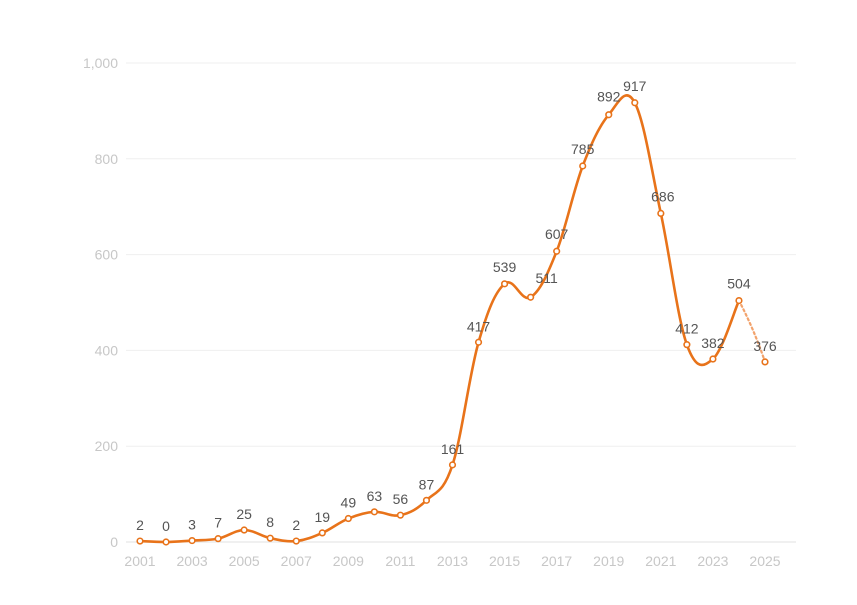 Image resolution: width=857 pixels, height=605 pixels. Describe the element at coordinates (107, 159) in the screenshot. I see `y-tick-label: 800` at that location.